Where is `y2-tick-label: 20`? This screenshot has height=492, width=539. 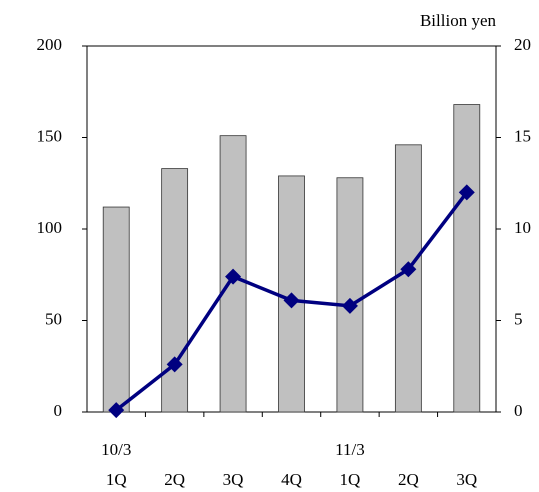 y2-tick-label: 20 is located at coordinates (522, 44).